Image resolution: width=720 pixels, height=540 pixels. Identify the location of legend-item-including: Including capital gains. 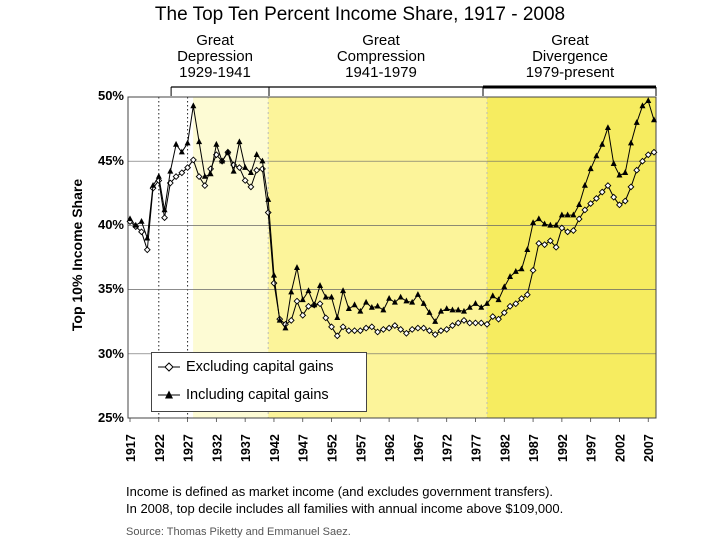
(243, 395).